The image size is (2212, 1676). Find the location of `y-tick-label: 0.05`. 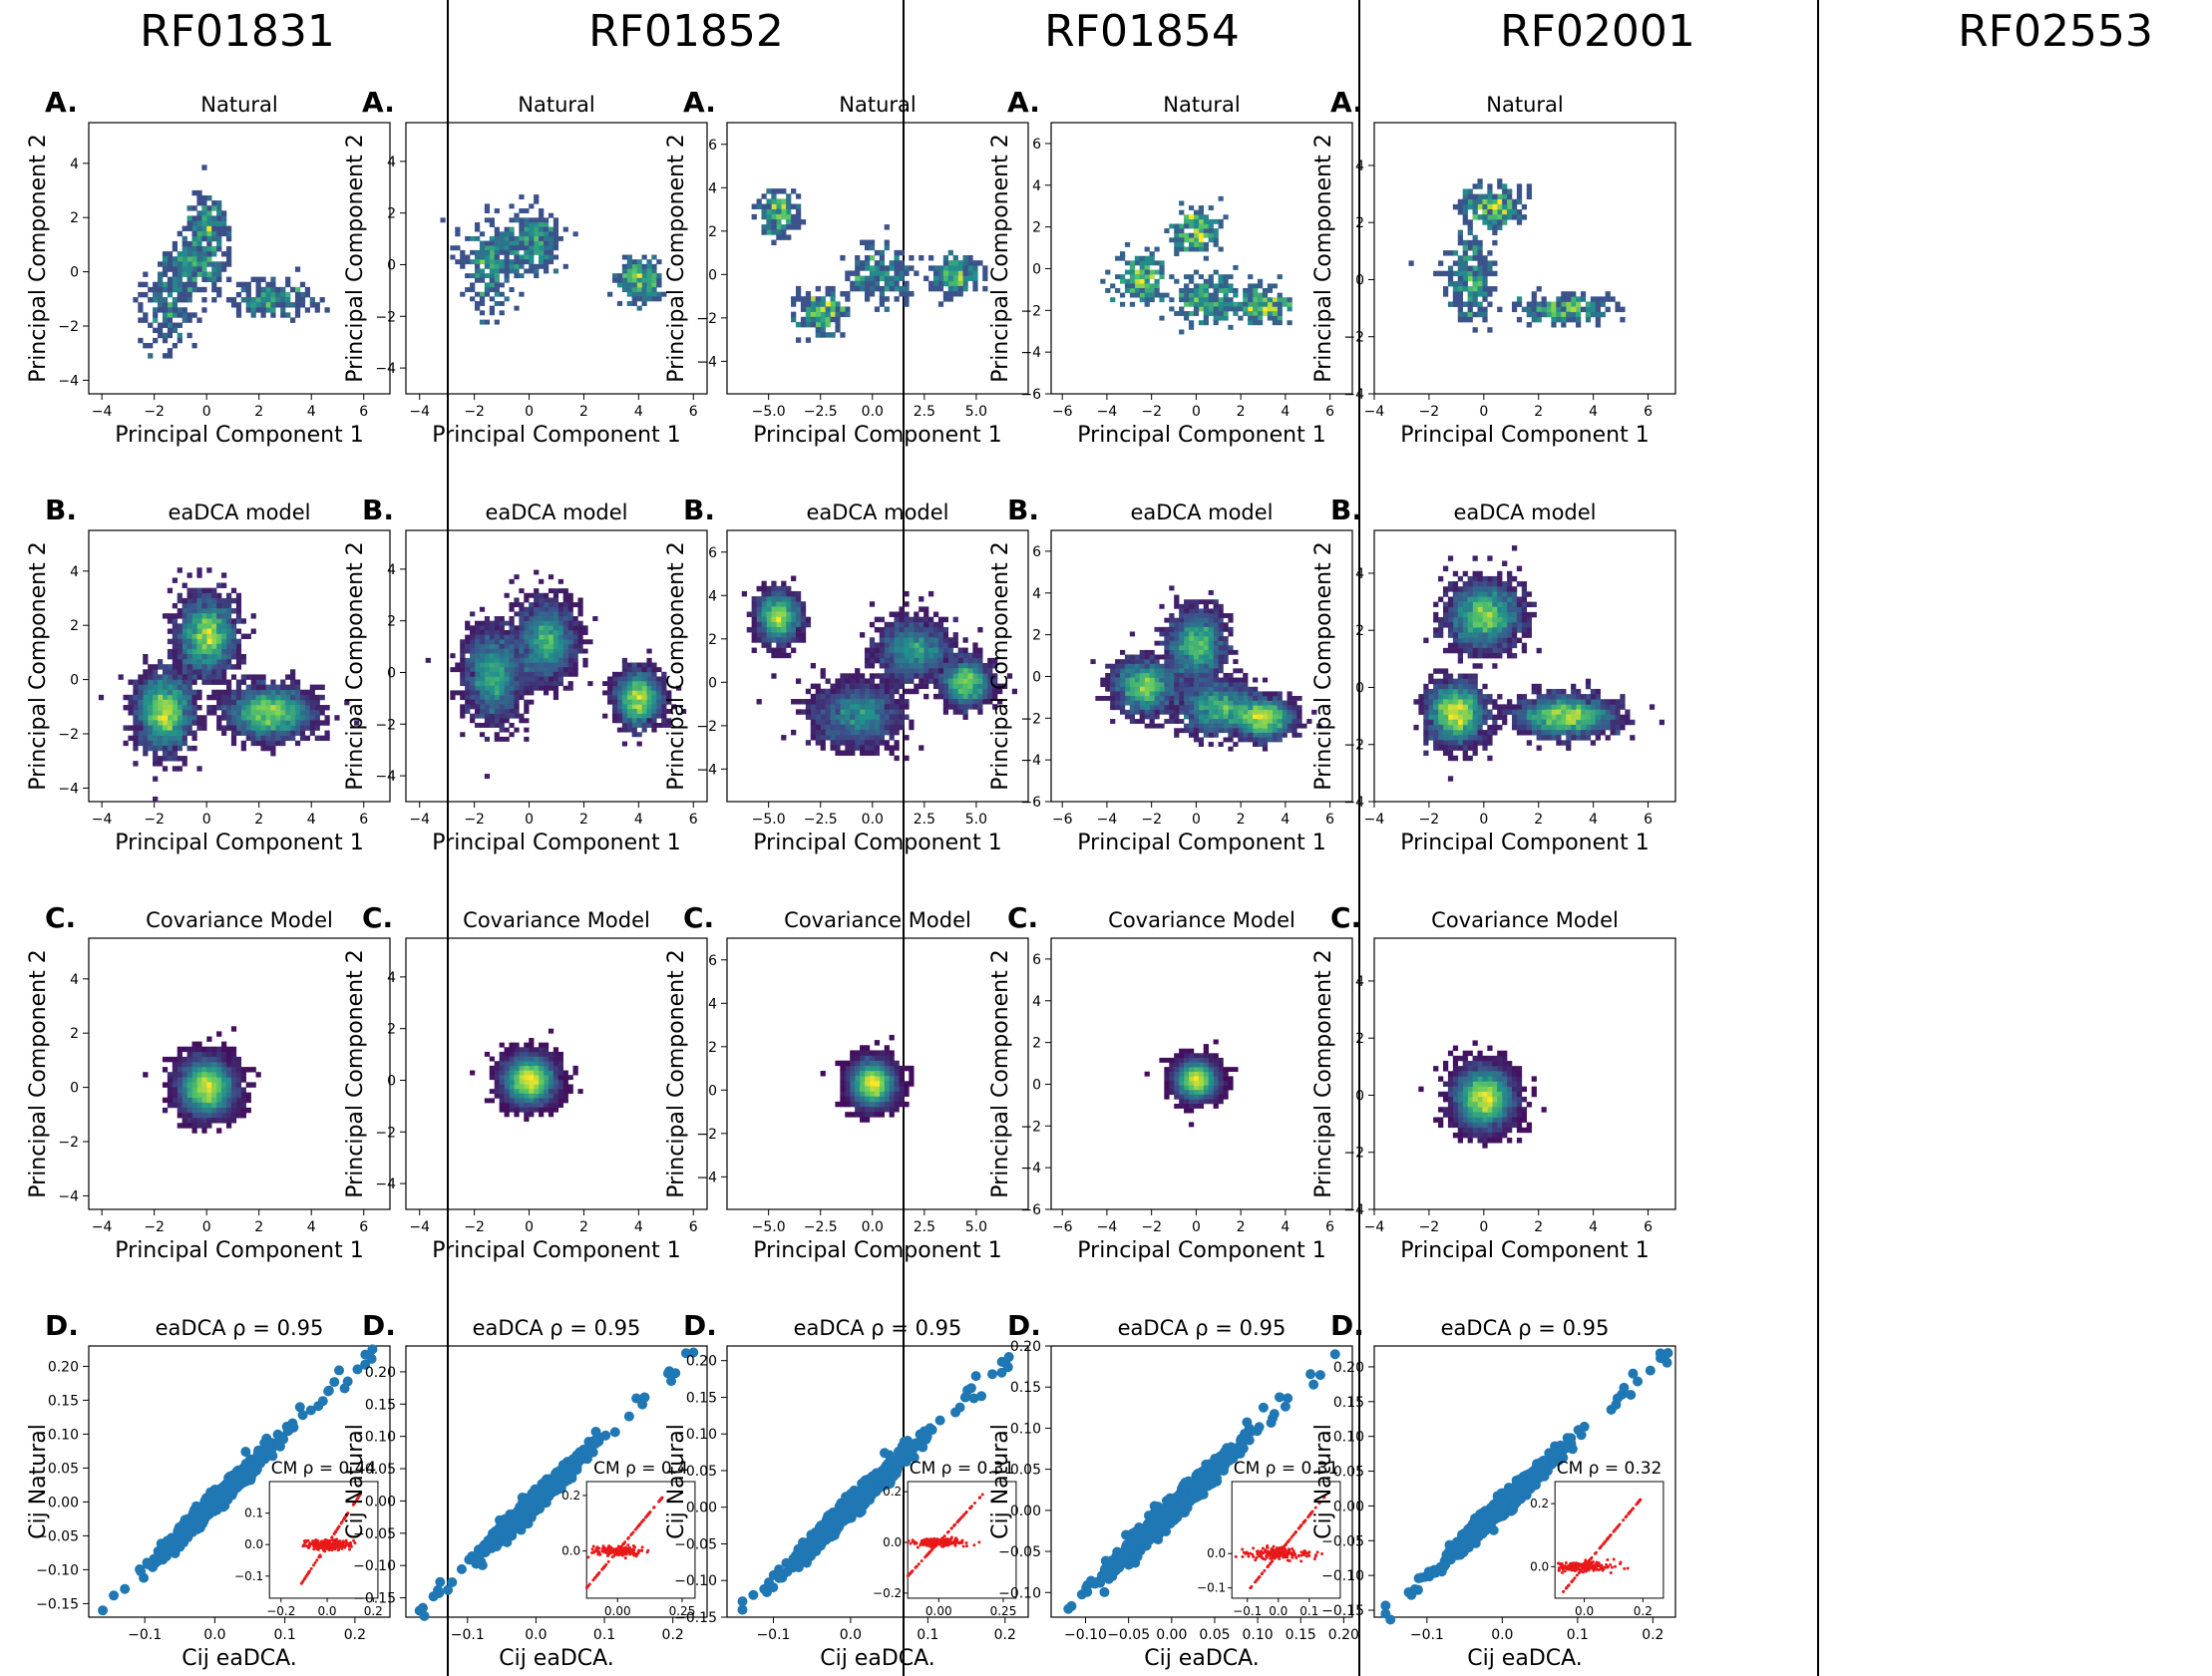

y-tick-label: 0.05 is located at coordinates (63, 1469).